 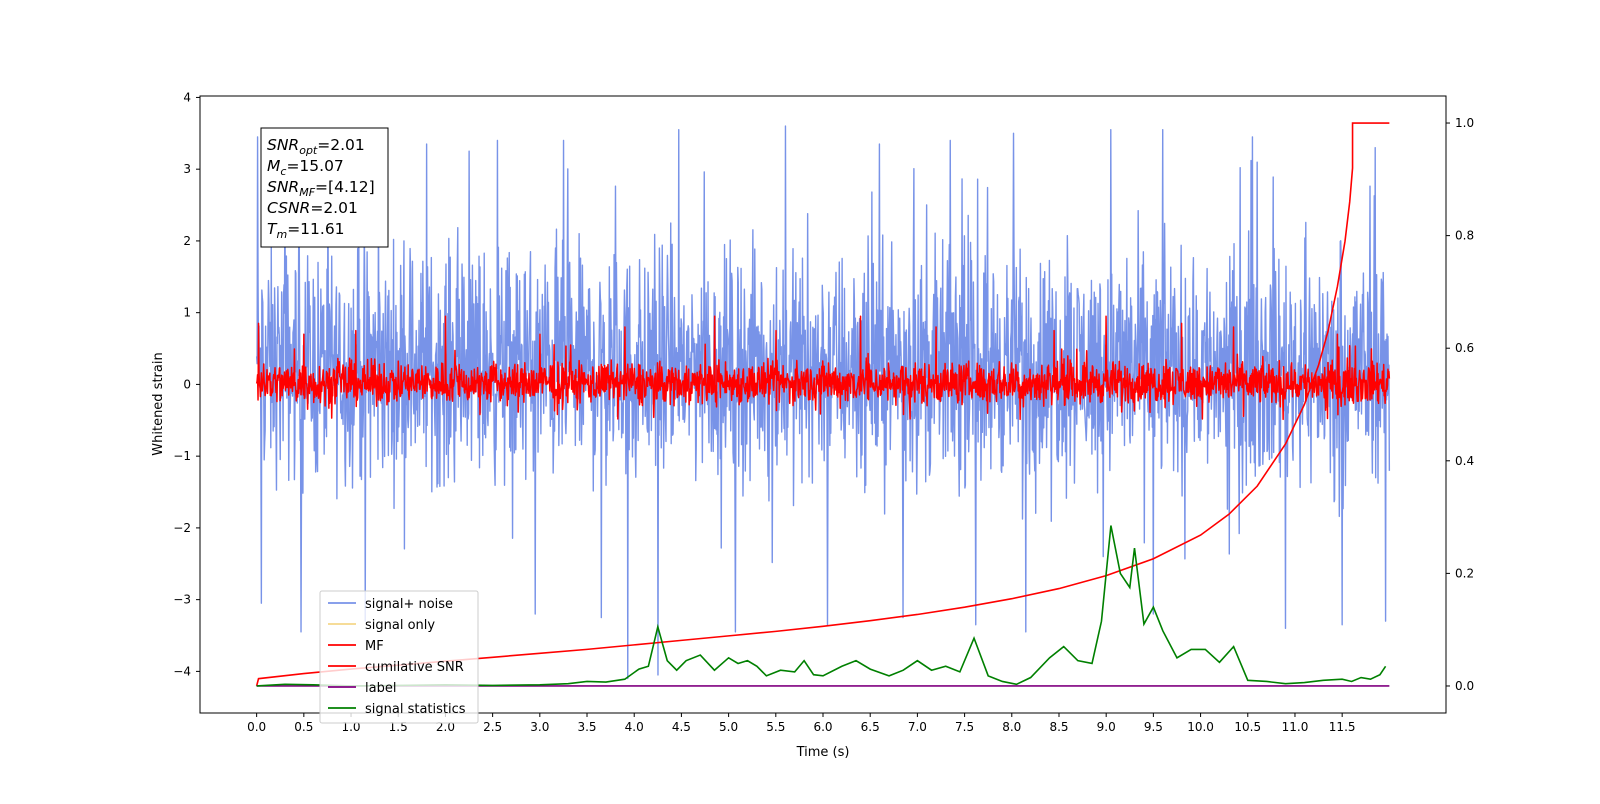 I want to click on y-tick-label: 0, so click(x=187, y=384).